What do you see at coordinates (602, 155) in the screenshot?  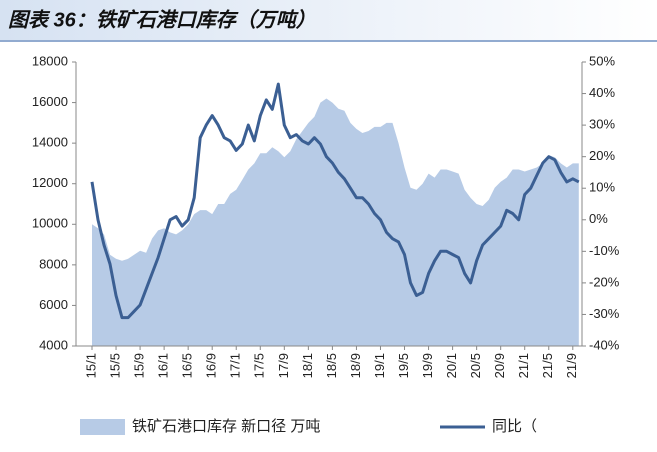 I see `y2-tick-label: 20%` at bounding box center [602, 155].